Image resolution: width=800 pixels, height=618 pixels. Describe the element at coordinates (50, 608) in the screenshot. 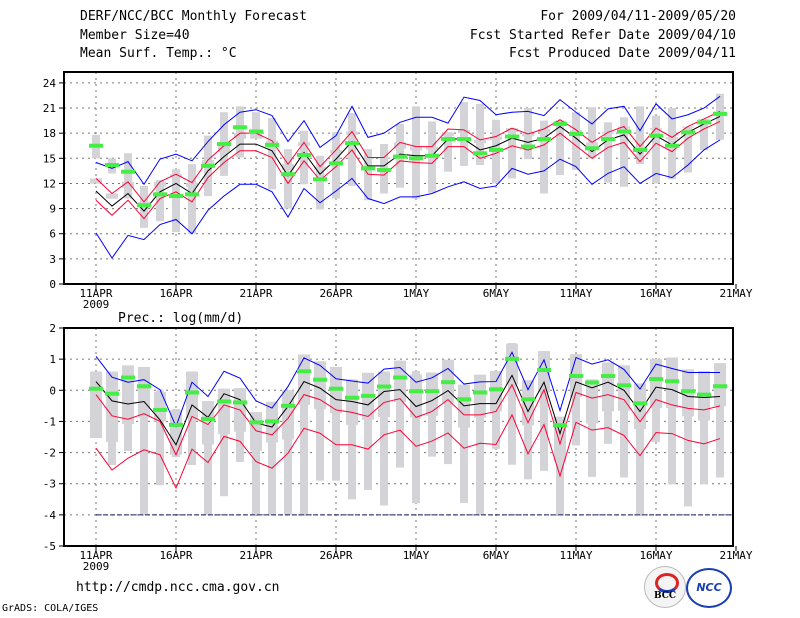

I see `grads-credit: GrADS: COLA/IGES` at that location.